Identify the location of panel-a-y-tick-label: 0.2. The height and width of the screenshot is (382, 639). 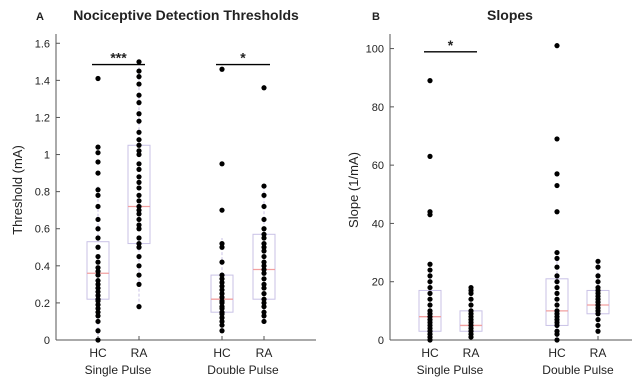
(42, 304).